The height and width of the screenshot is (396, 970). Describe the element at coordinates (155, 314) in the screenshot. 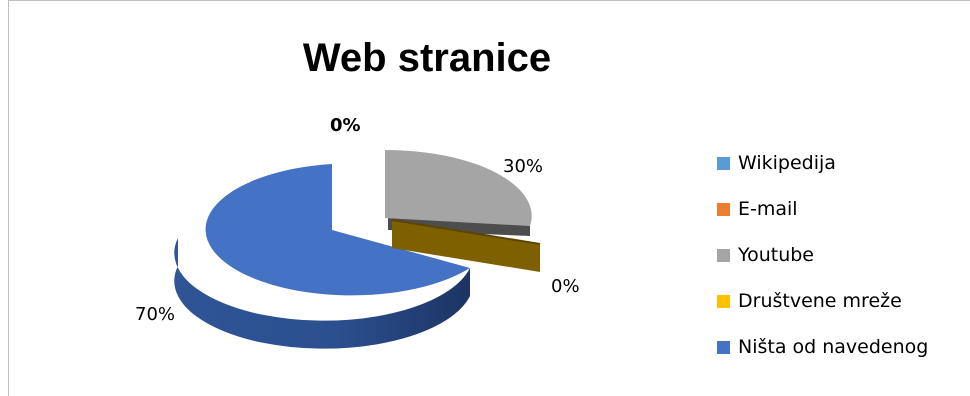

I see `data-label-nista: 70%` at that location.